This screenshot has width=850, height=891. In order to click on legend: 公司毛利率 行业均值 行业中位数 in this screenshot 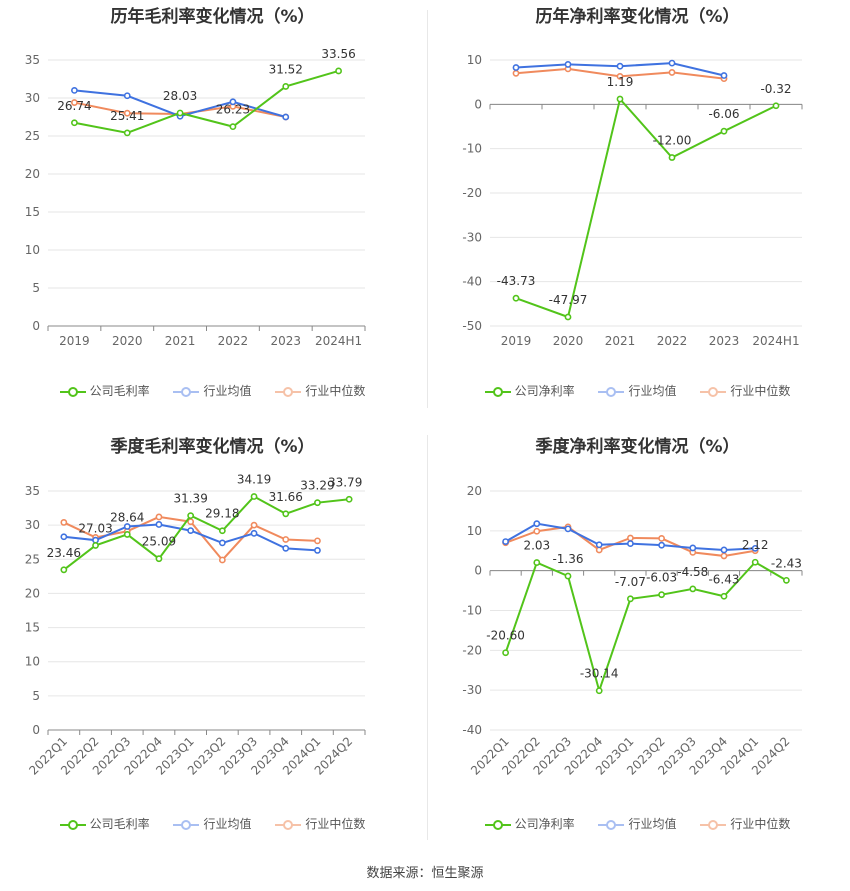, I will do `click(212, 390)`.